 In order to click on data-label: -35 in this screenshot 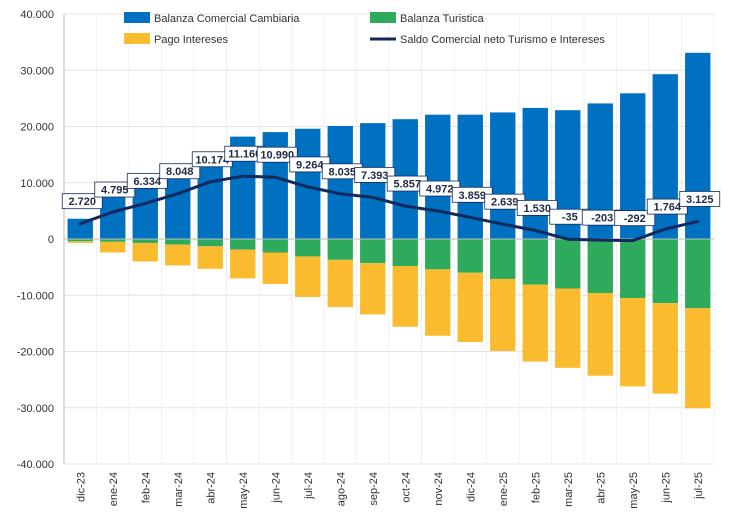, I will do `click(570, 218)`.